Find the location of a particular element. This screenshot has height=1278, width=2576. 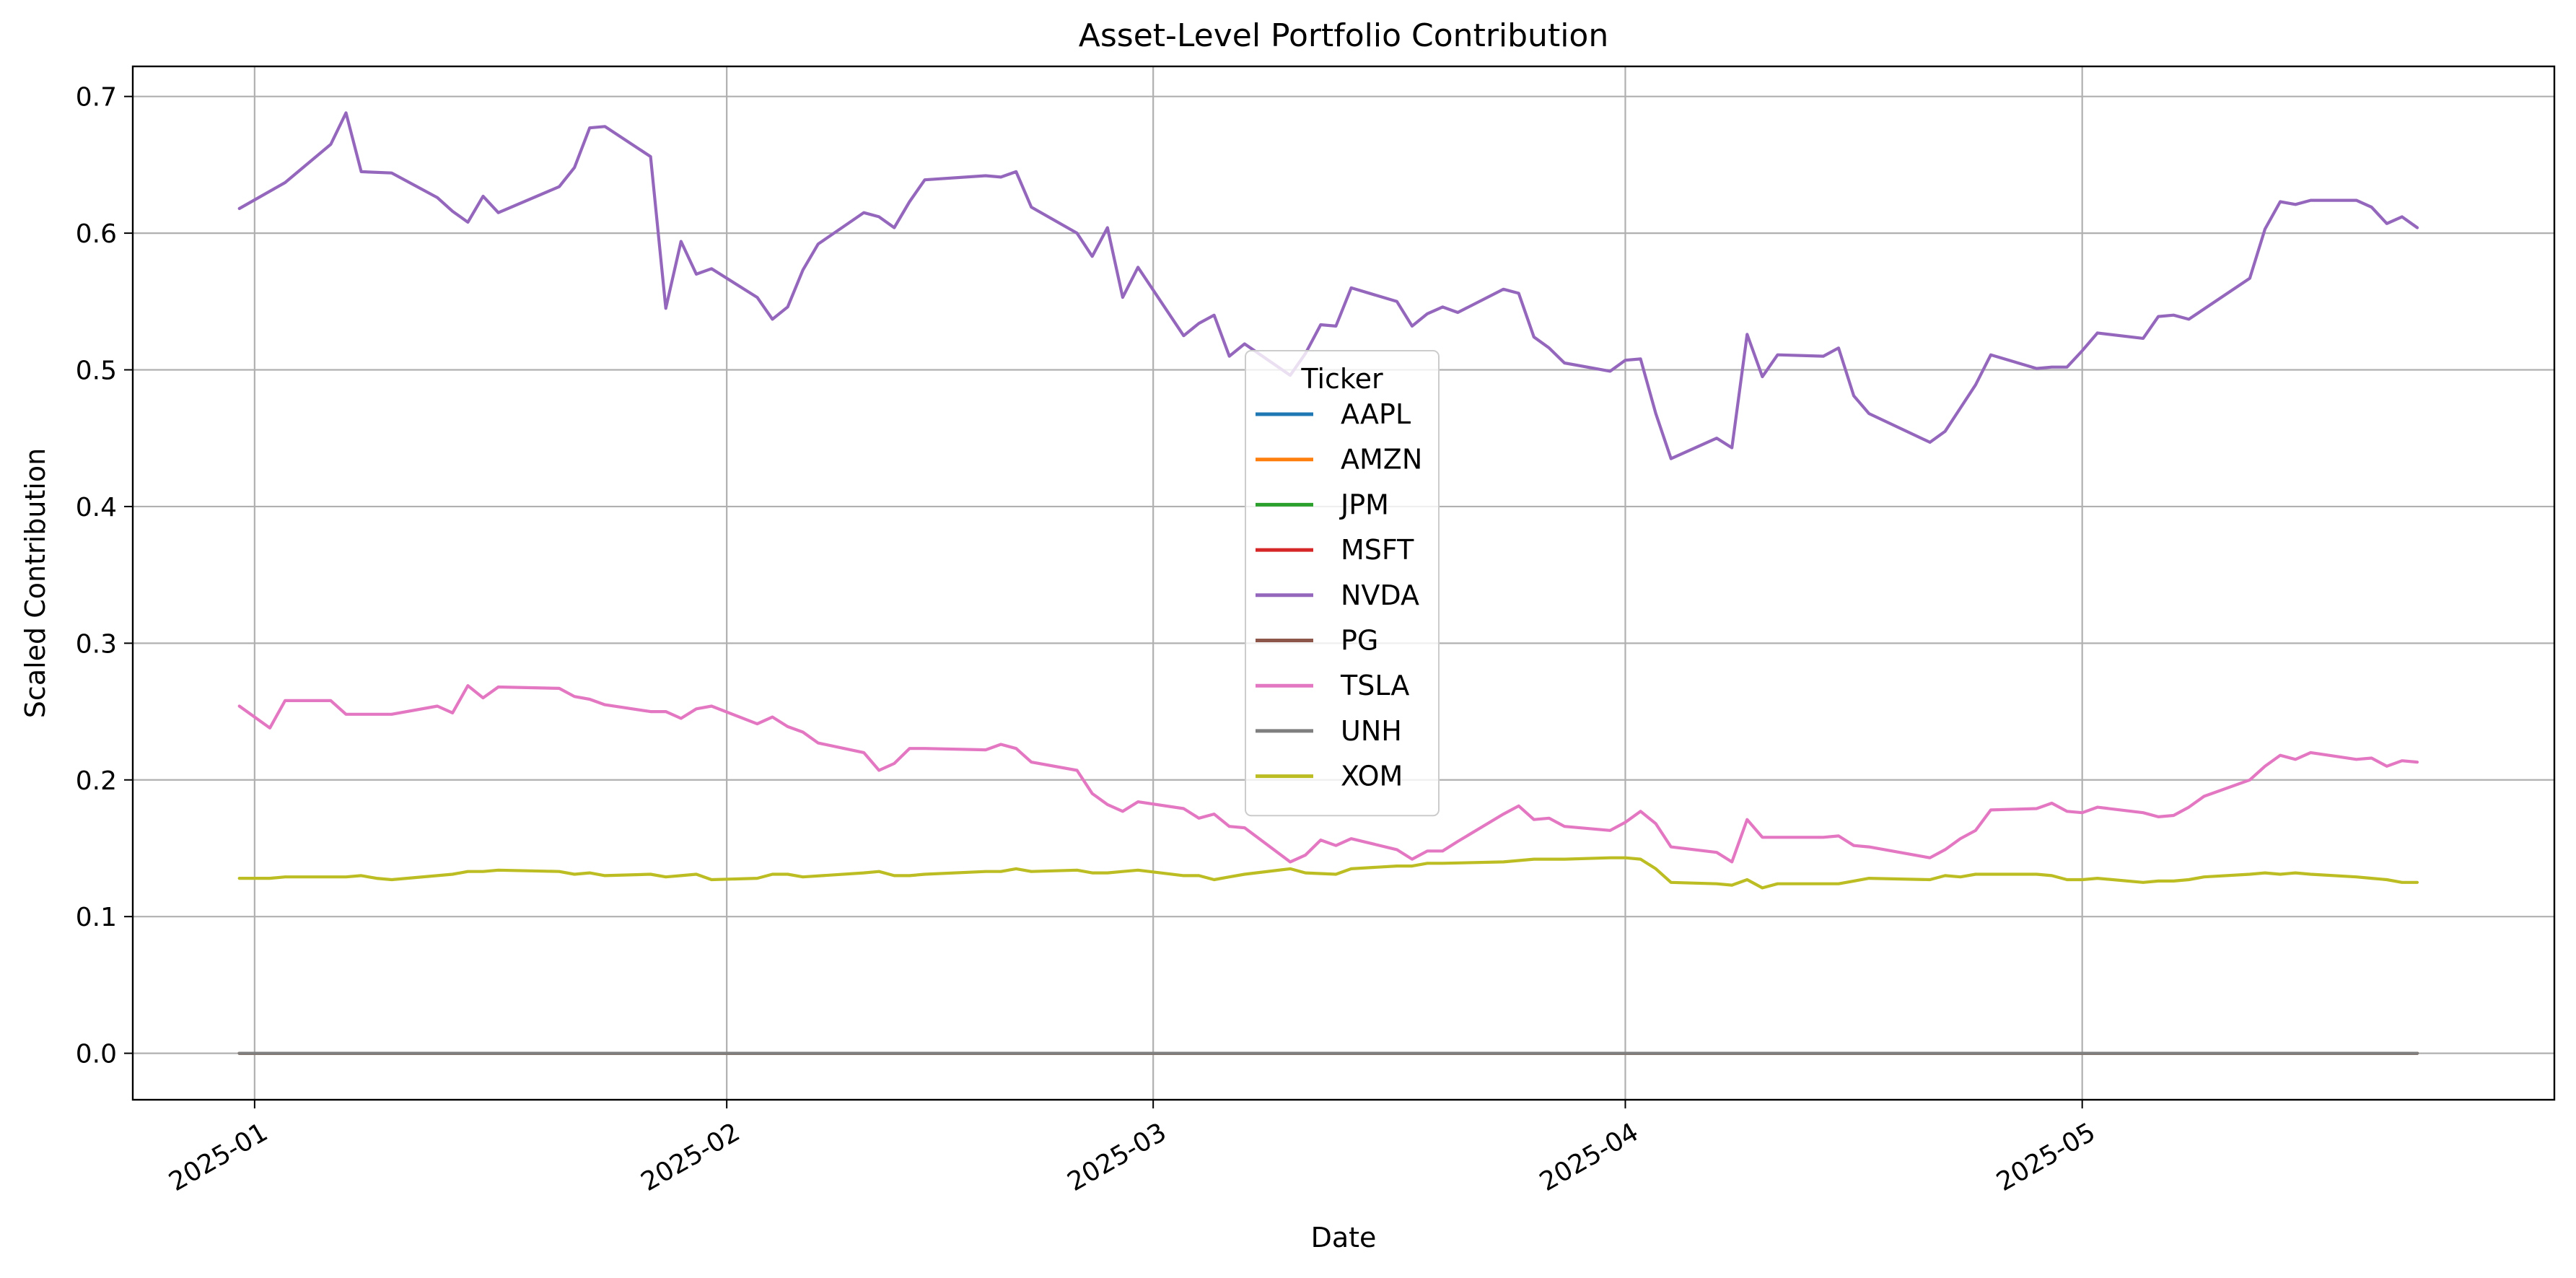

legend-label-msft: MSFT is located at coordinates (1377, 550).